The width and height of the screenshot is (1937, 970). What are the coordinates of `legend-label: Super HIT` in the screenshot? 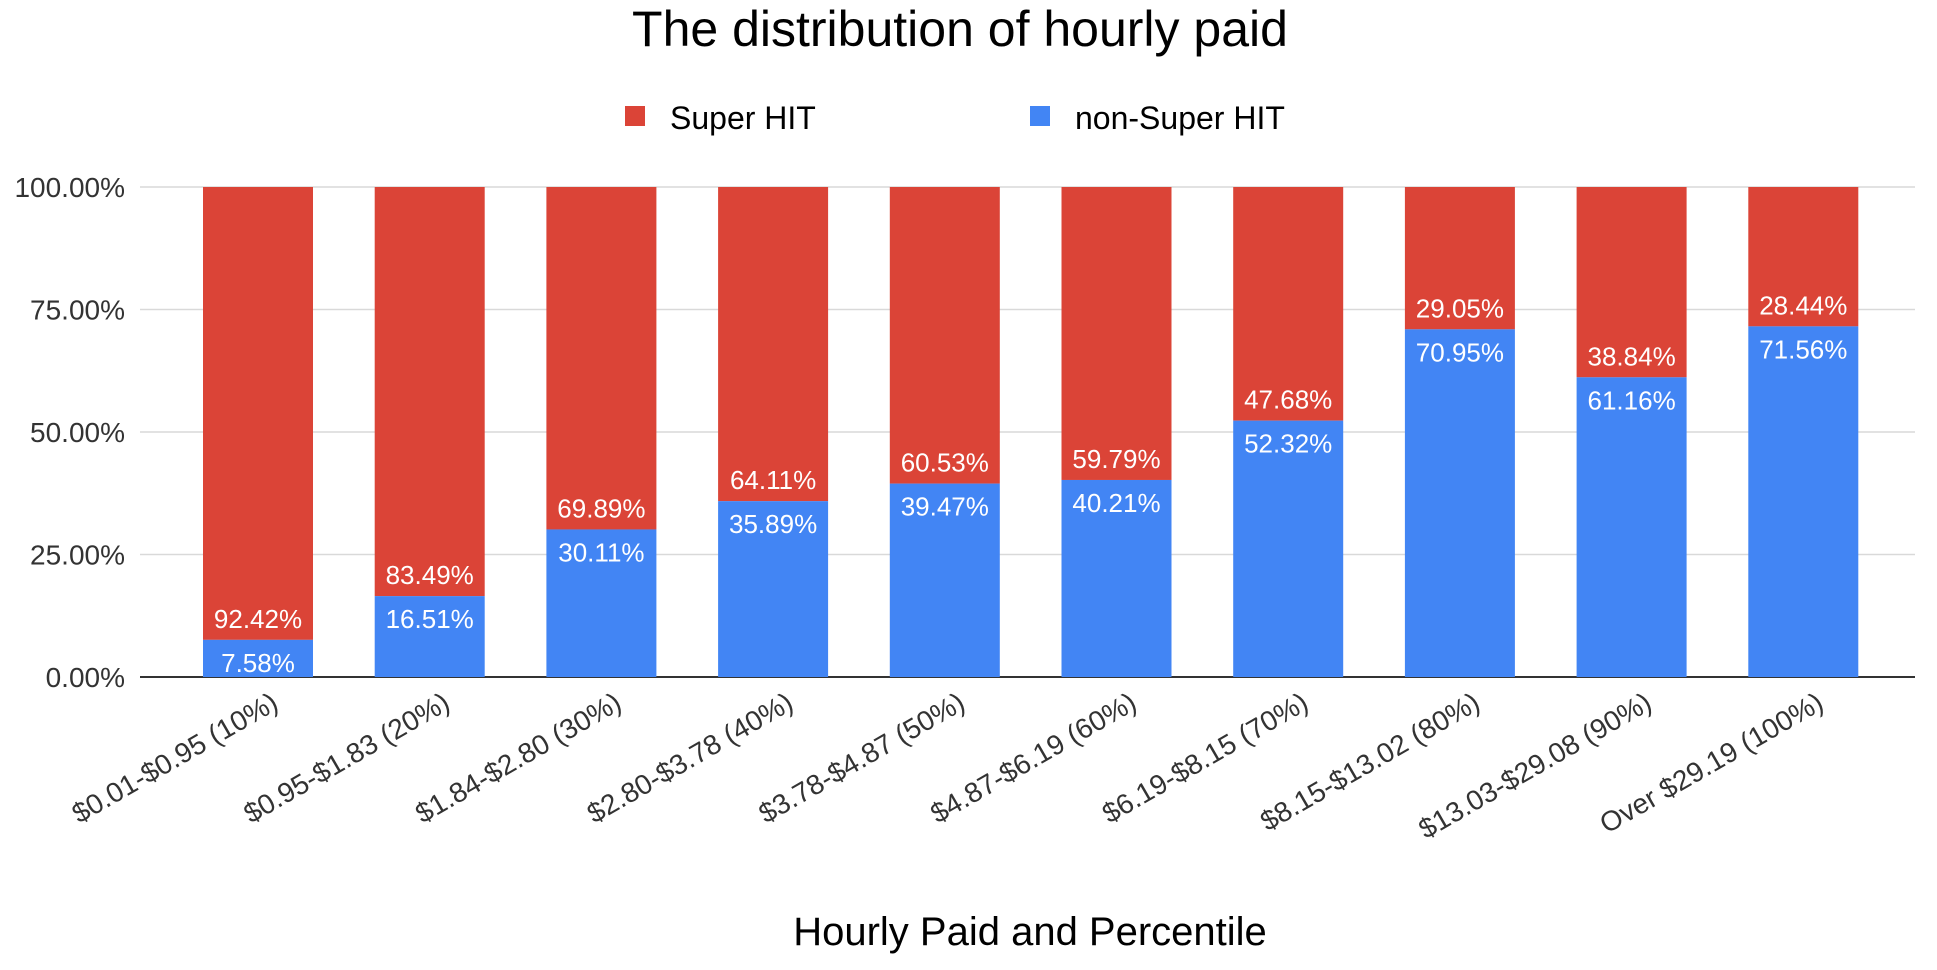 It's located at (743, 118).